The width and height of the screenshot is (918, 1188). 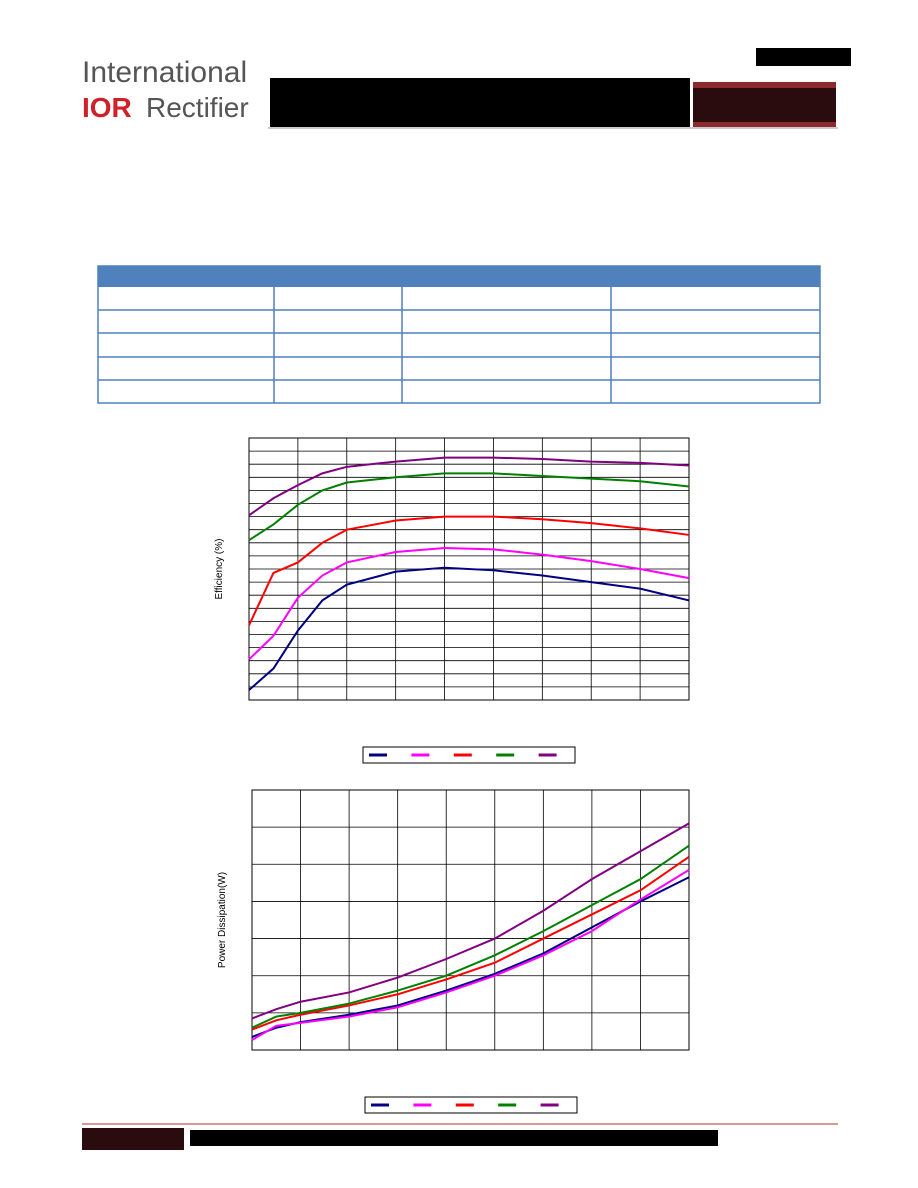 What do you see at coordinates (107, 107) in the screenshot?
I see `brand-logo: IOR` at bounding box center [107, 107].